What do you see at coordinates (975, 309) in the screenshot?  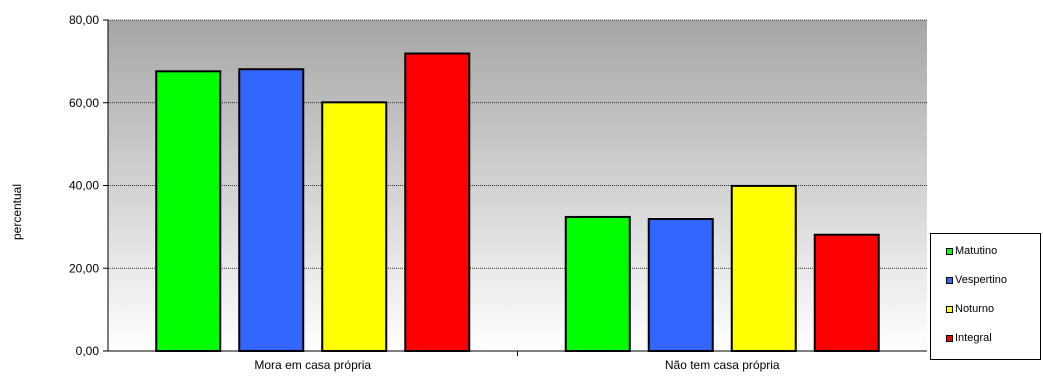 I see `legend-label: Noturno` at bounding box center [975, 309].